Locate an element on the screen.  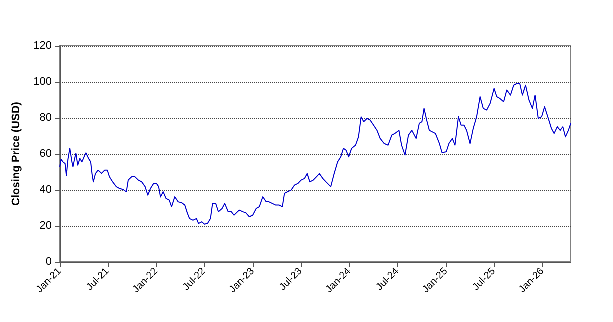
y-tick-label: 40 is located at coordinates (46, 190).